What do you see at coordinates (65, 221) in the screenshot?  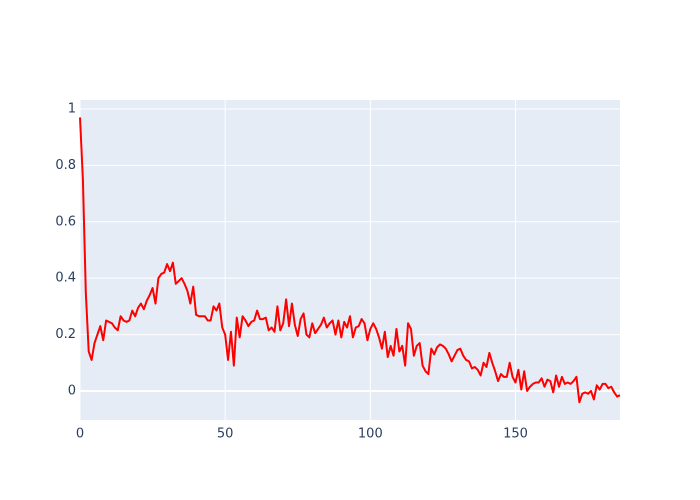 I see `y-tick-label: 0.6` at bounding box center [65, 221].